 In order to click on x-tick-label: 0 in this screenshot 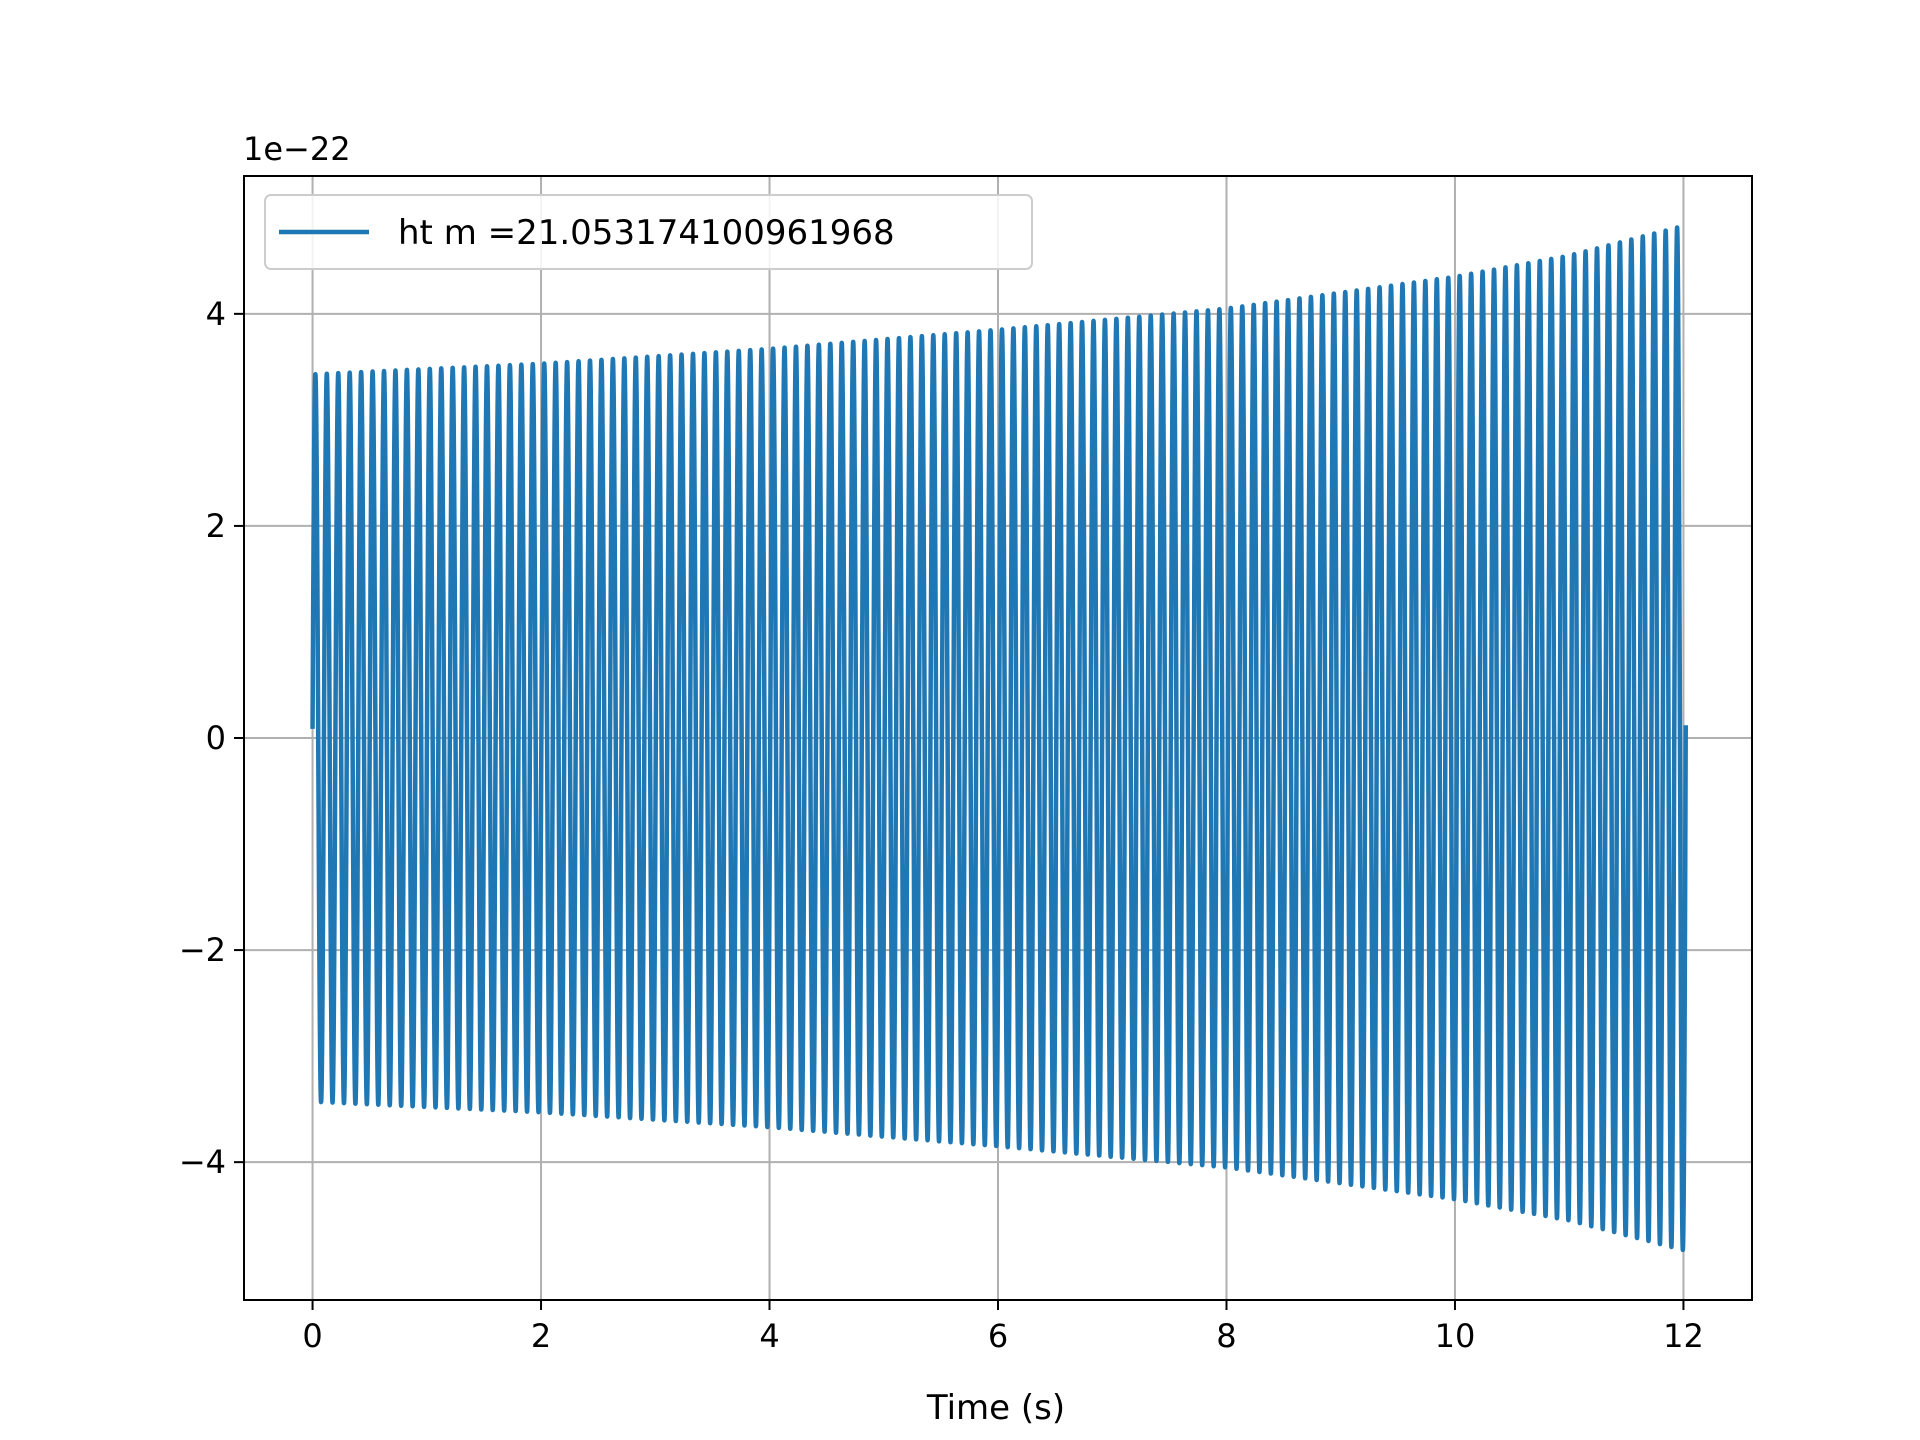, I will do `click(312, 1336)`.